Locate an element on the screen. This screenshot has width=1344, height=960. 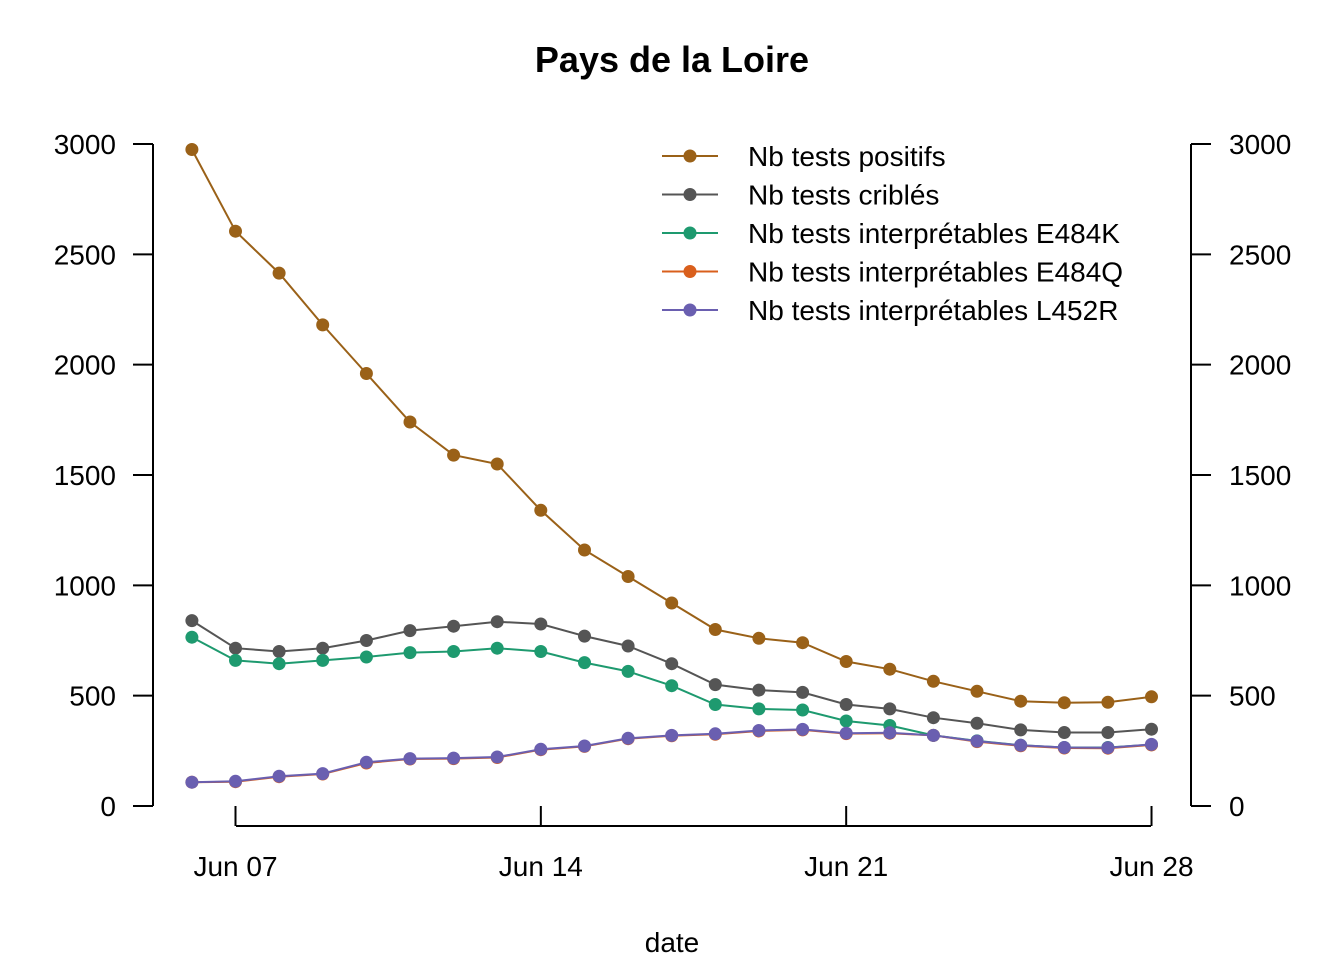
legend-label: Nb tests interprétables E484Q is located at coordinates (935, 272).